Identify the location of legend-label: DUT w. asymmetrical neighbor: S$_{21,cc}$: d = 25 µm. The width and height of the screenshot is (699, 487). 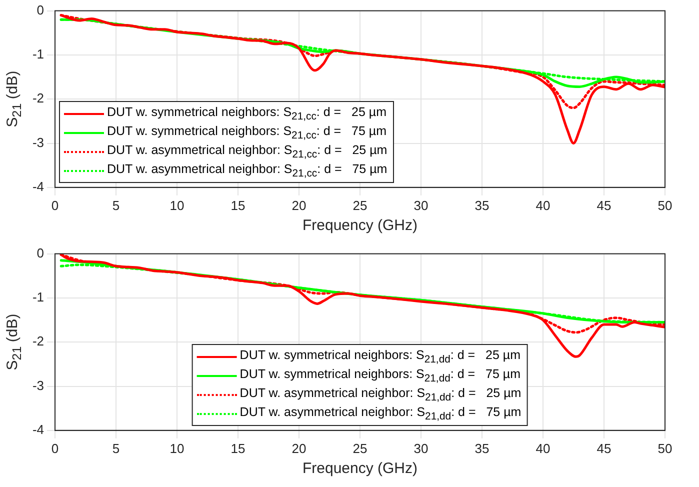
(247, 152).